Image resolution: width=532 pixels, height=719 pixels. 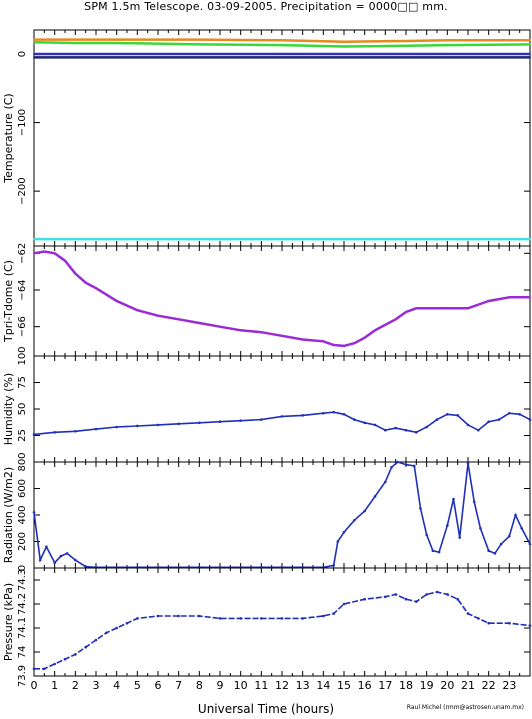 I want to click on panel-frame, so click(x=282, y=409).